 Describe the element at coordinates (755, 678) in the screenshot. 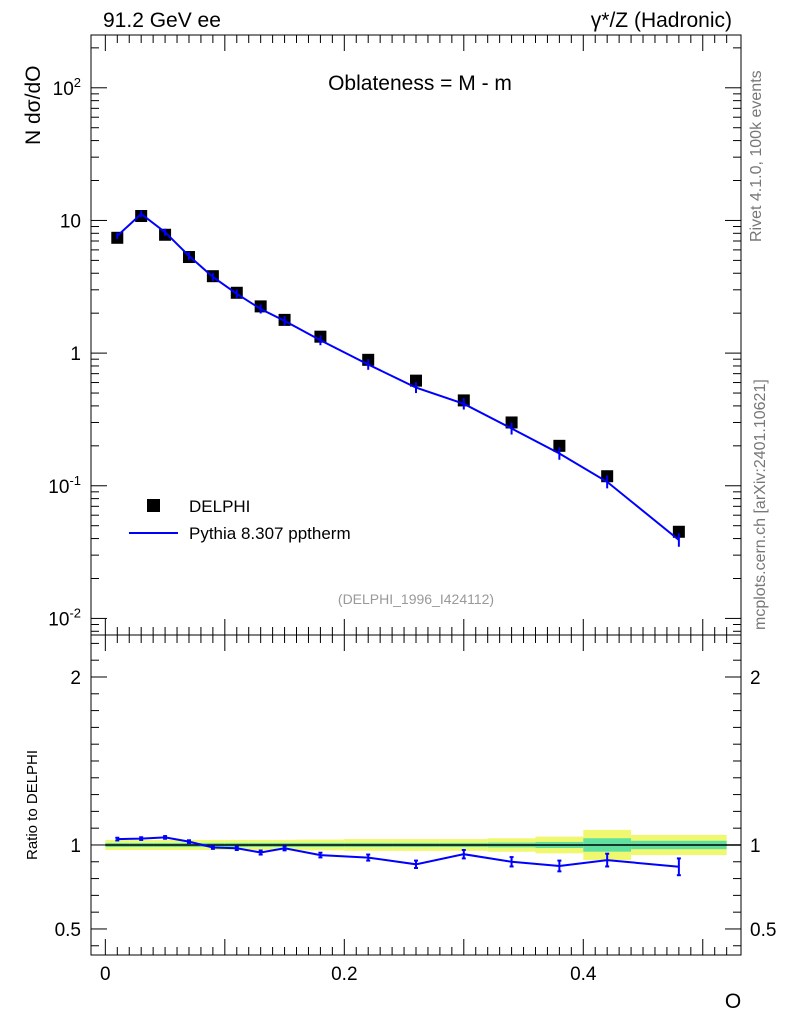

I see `ratio-y-tick-label-right: 2` at that location.